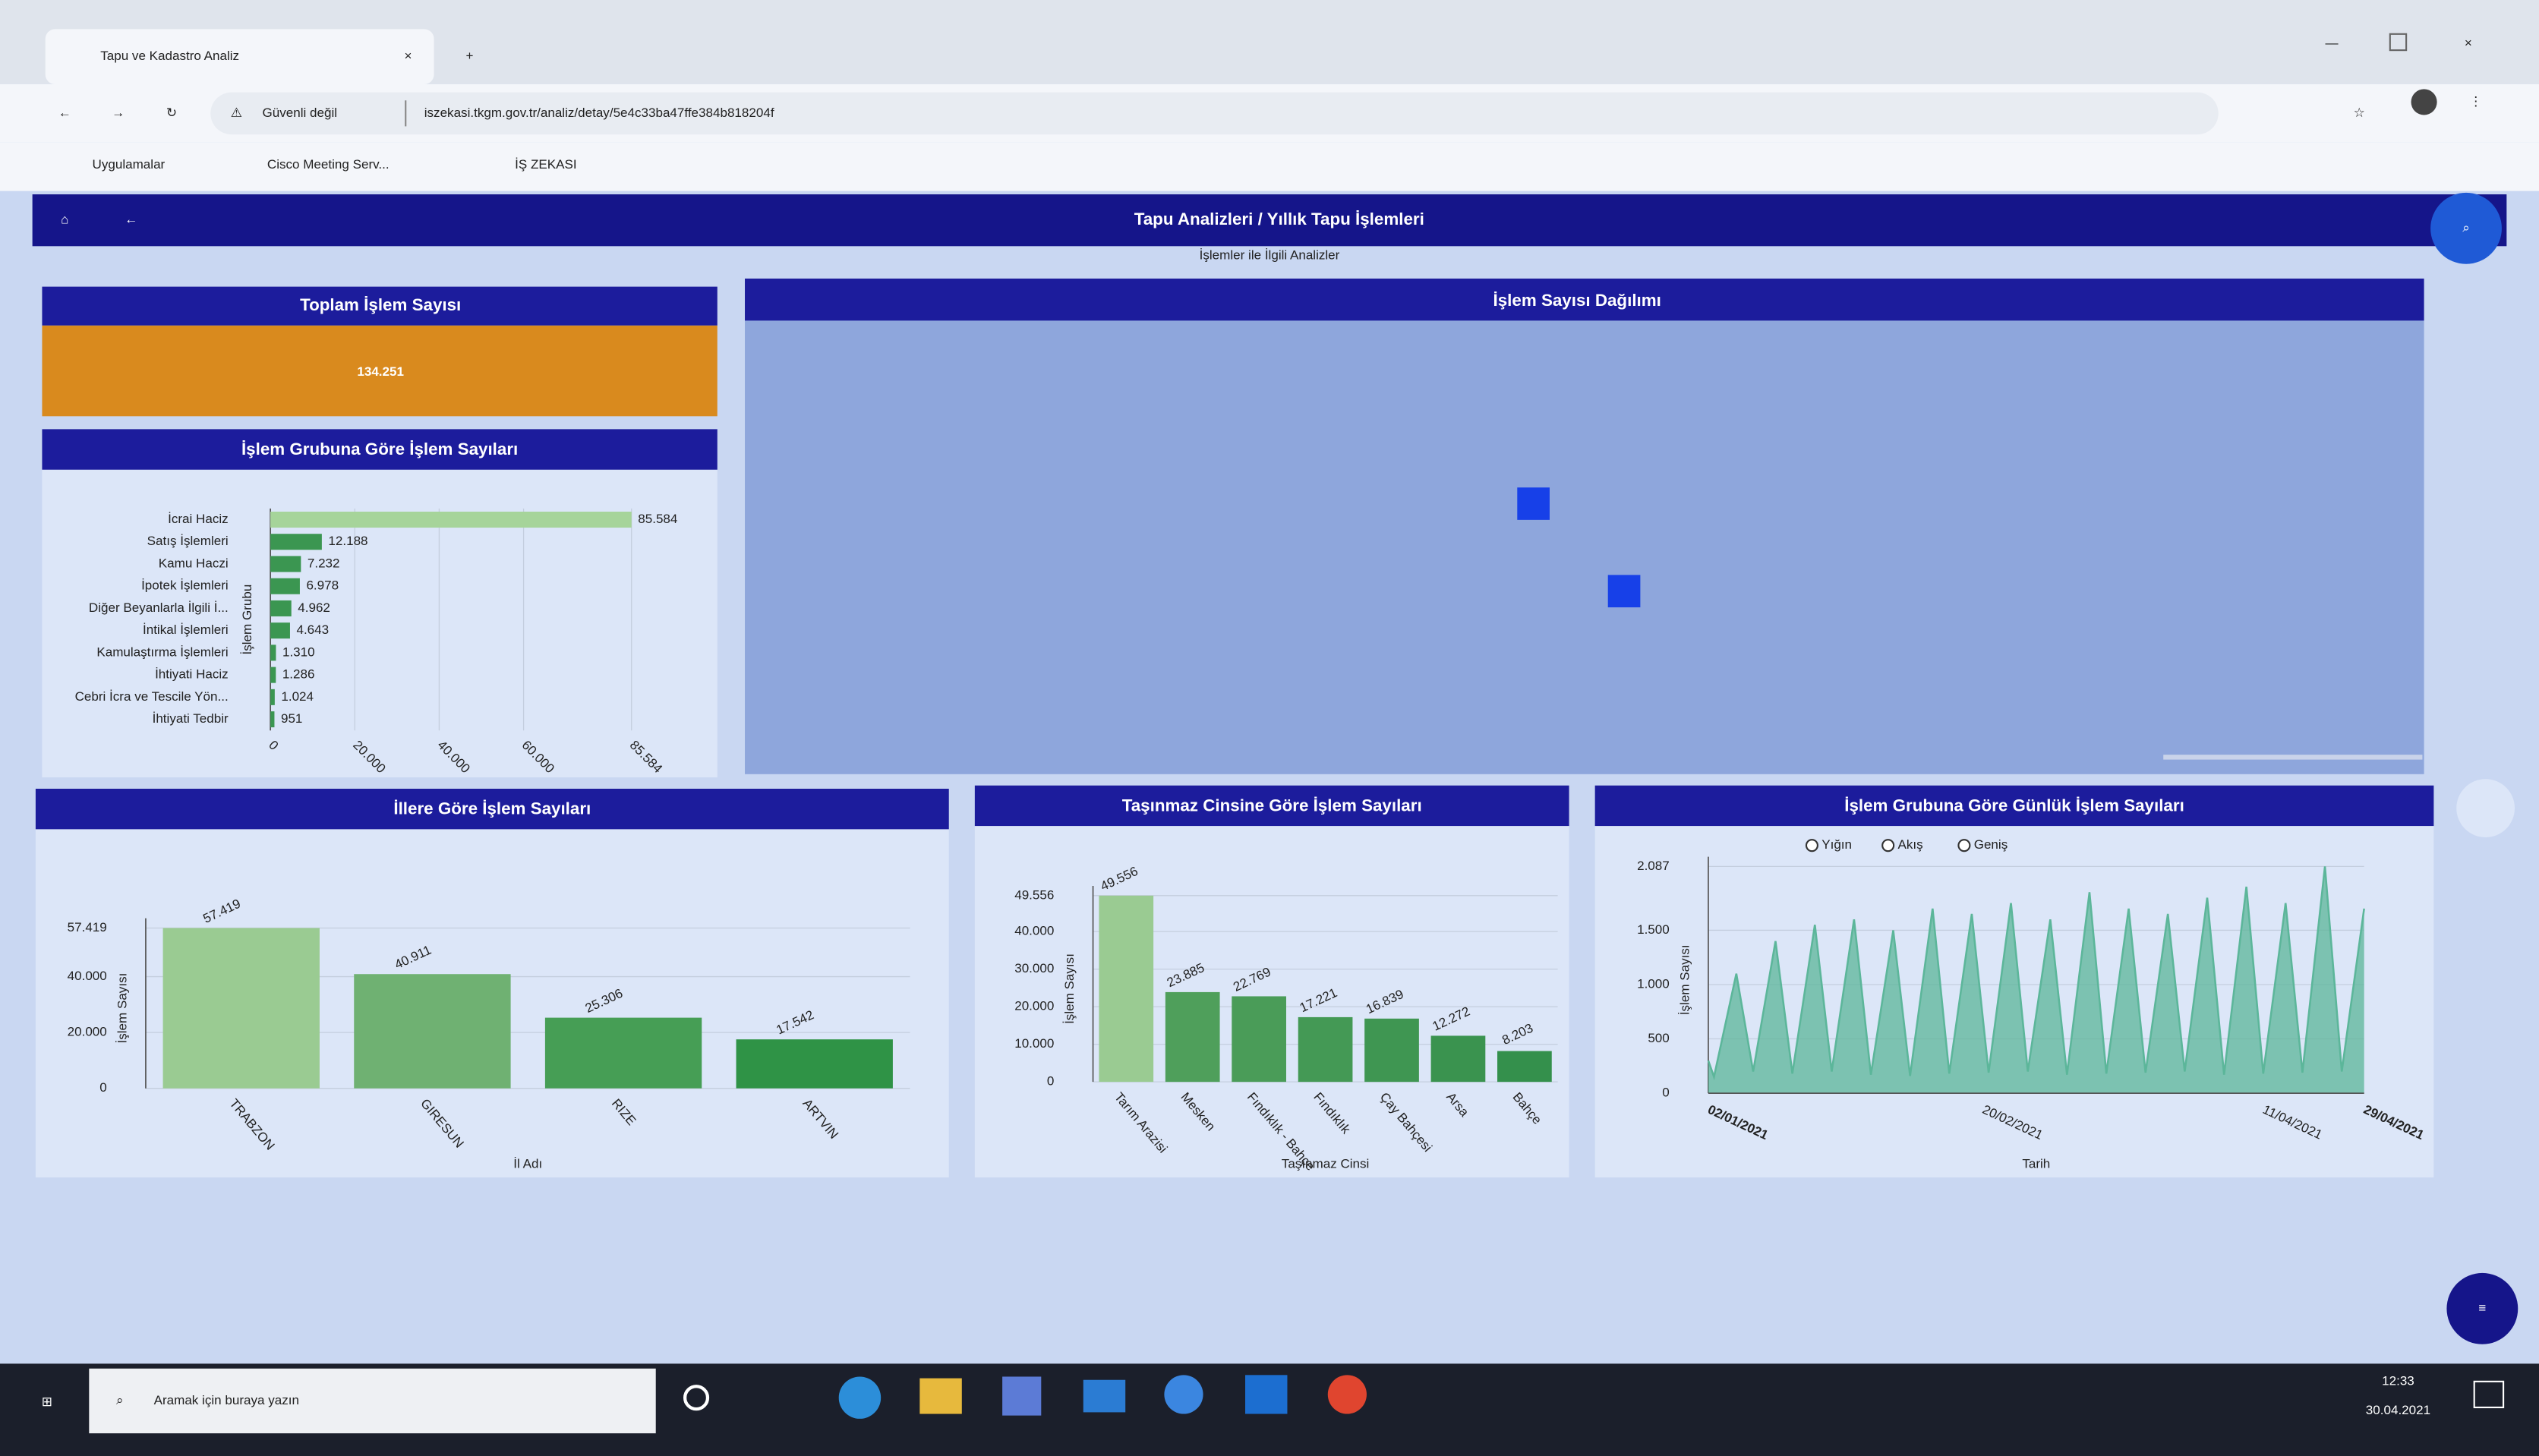  Describe the element at coordinates (88, 927) in the screenshot. I see `y-tick-label: 57.419` at that location.